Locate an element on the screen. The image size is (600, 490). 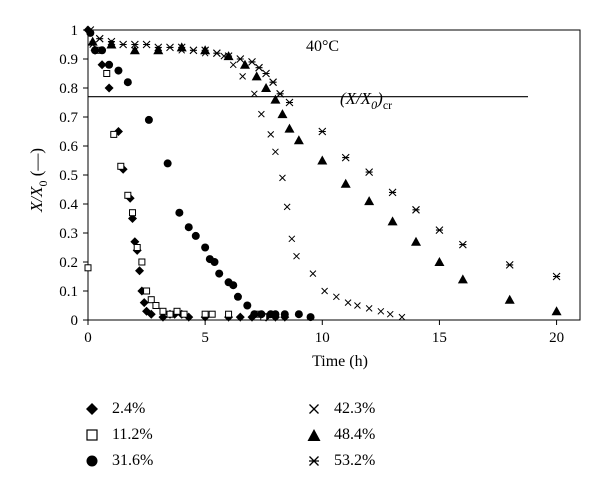
x-tick-label: 5 is located at coordinates (205, 338).